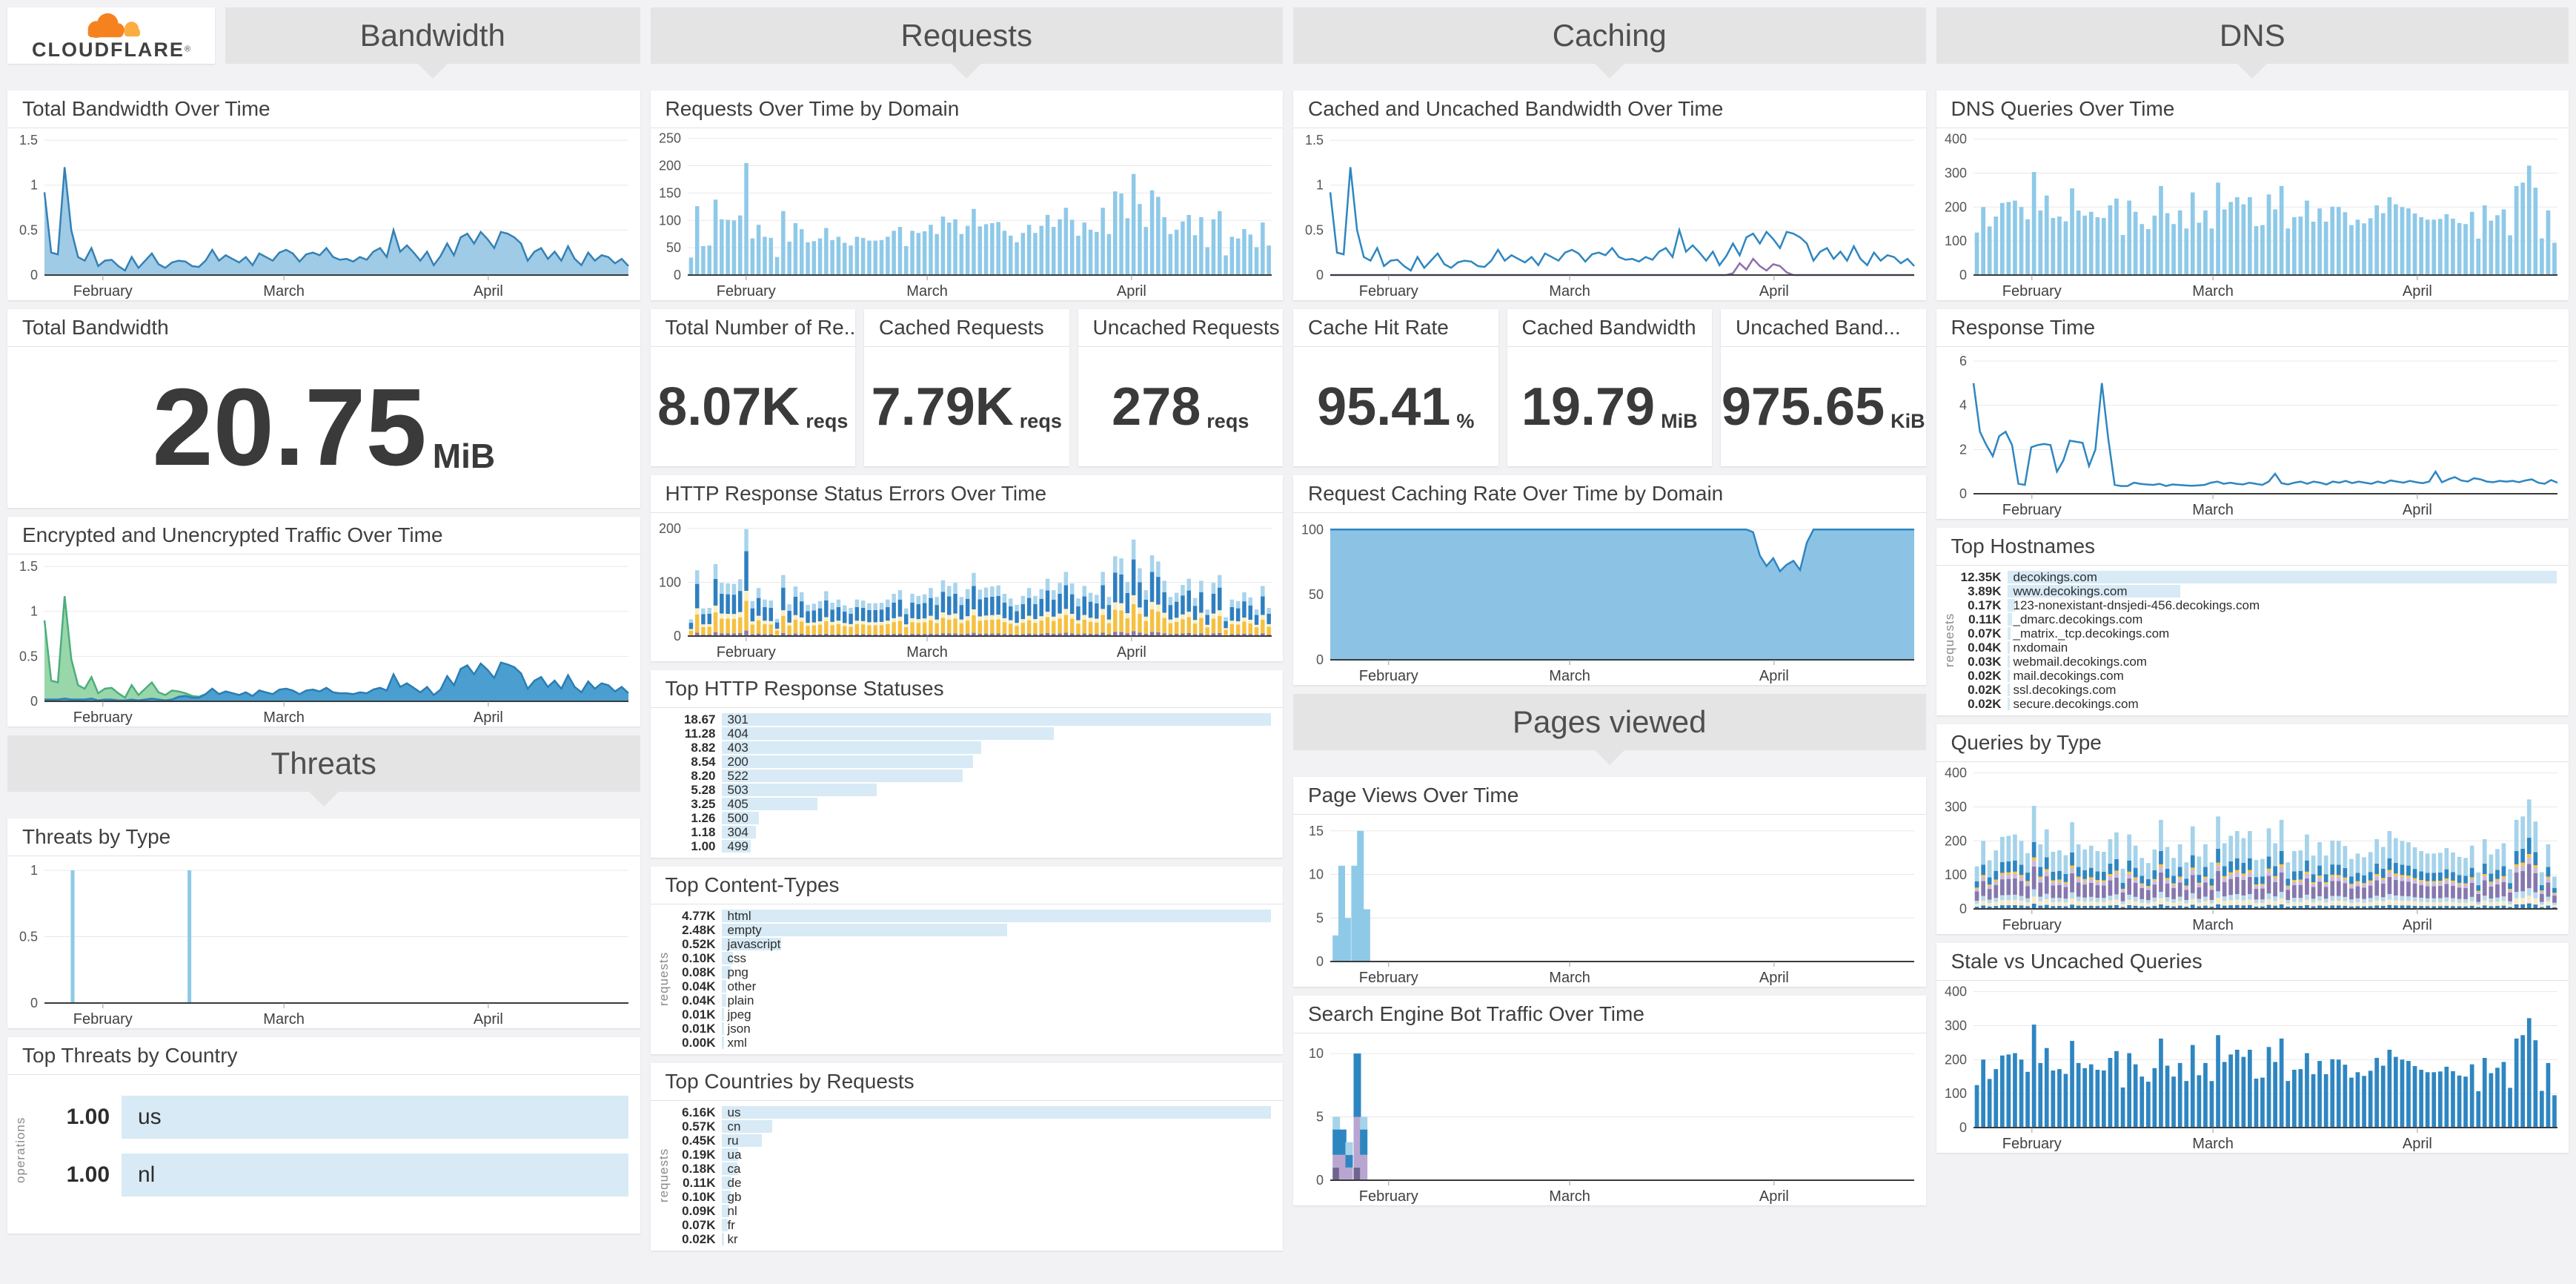  Describe the element at coordinates (966, 35) in the screenshot. I see `section-title: Requests` at that location.